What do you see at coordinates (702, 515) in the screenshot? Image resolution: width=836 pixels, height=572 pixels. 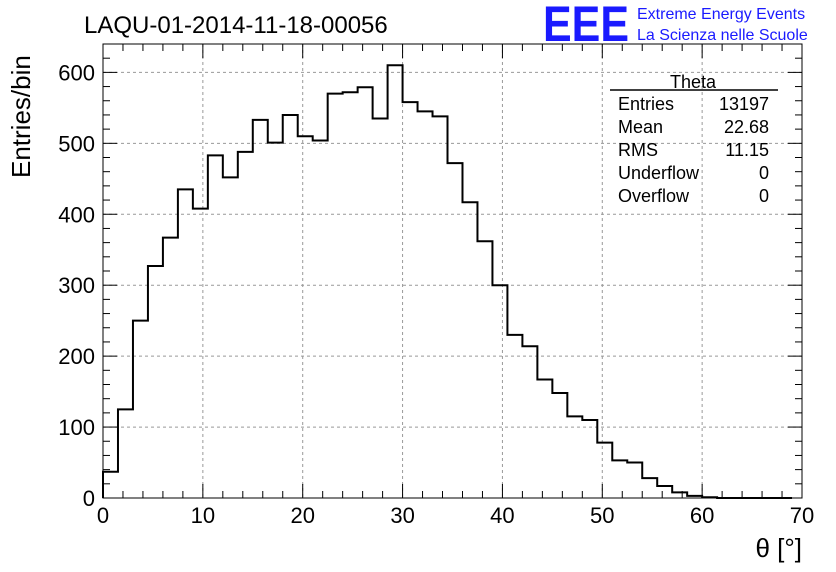 I see `x-tick-label: 60` at bounding box center [702, 515].